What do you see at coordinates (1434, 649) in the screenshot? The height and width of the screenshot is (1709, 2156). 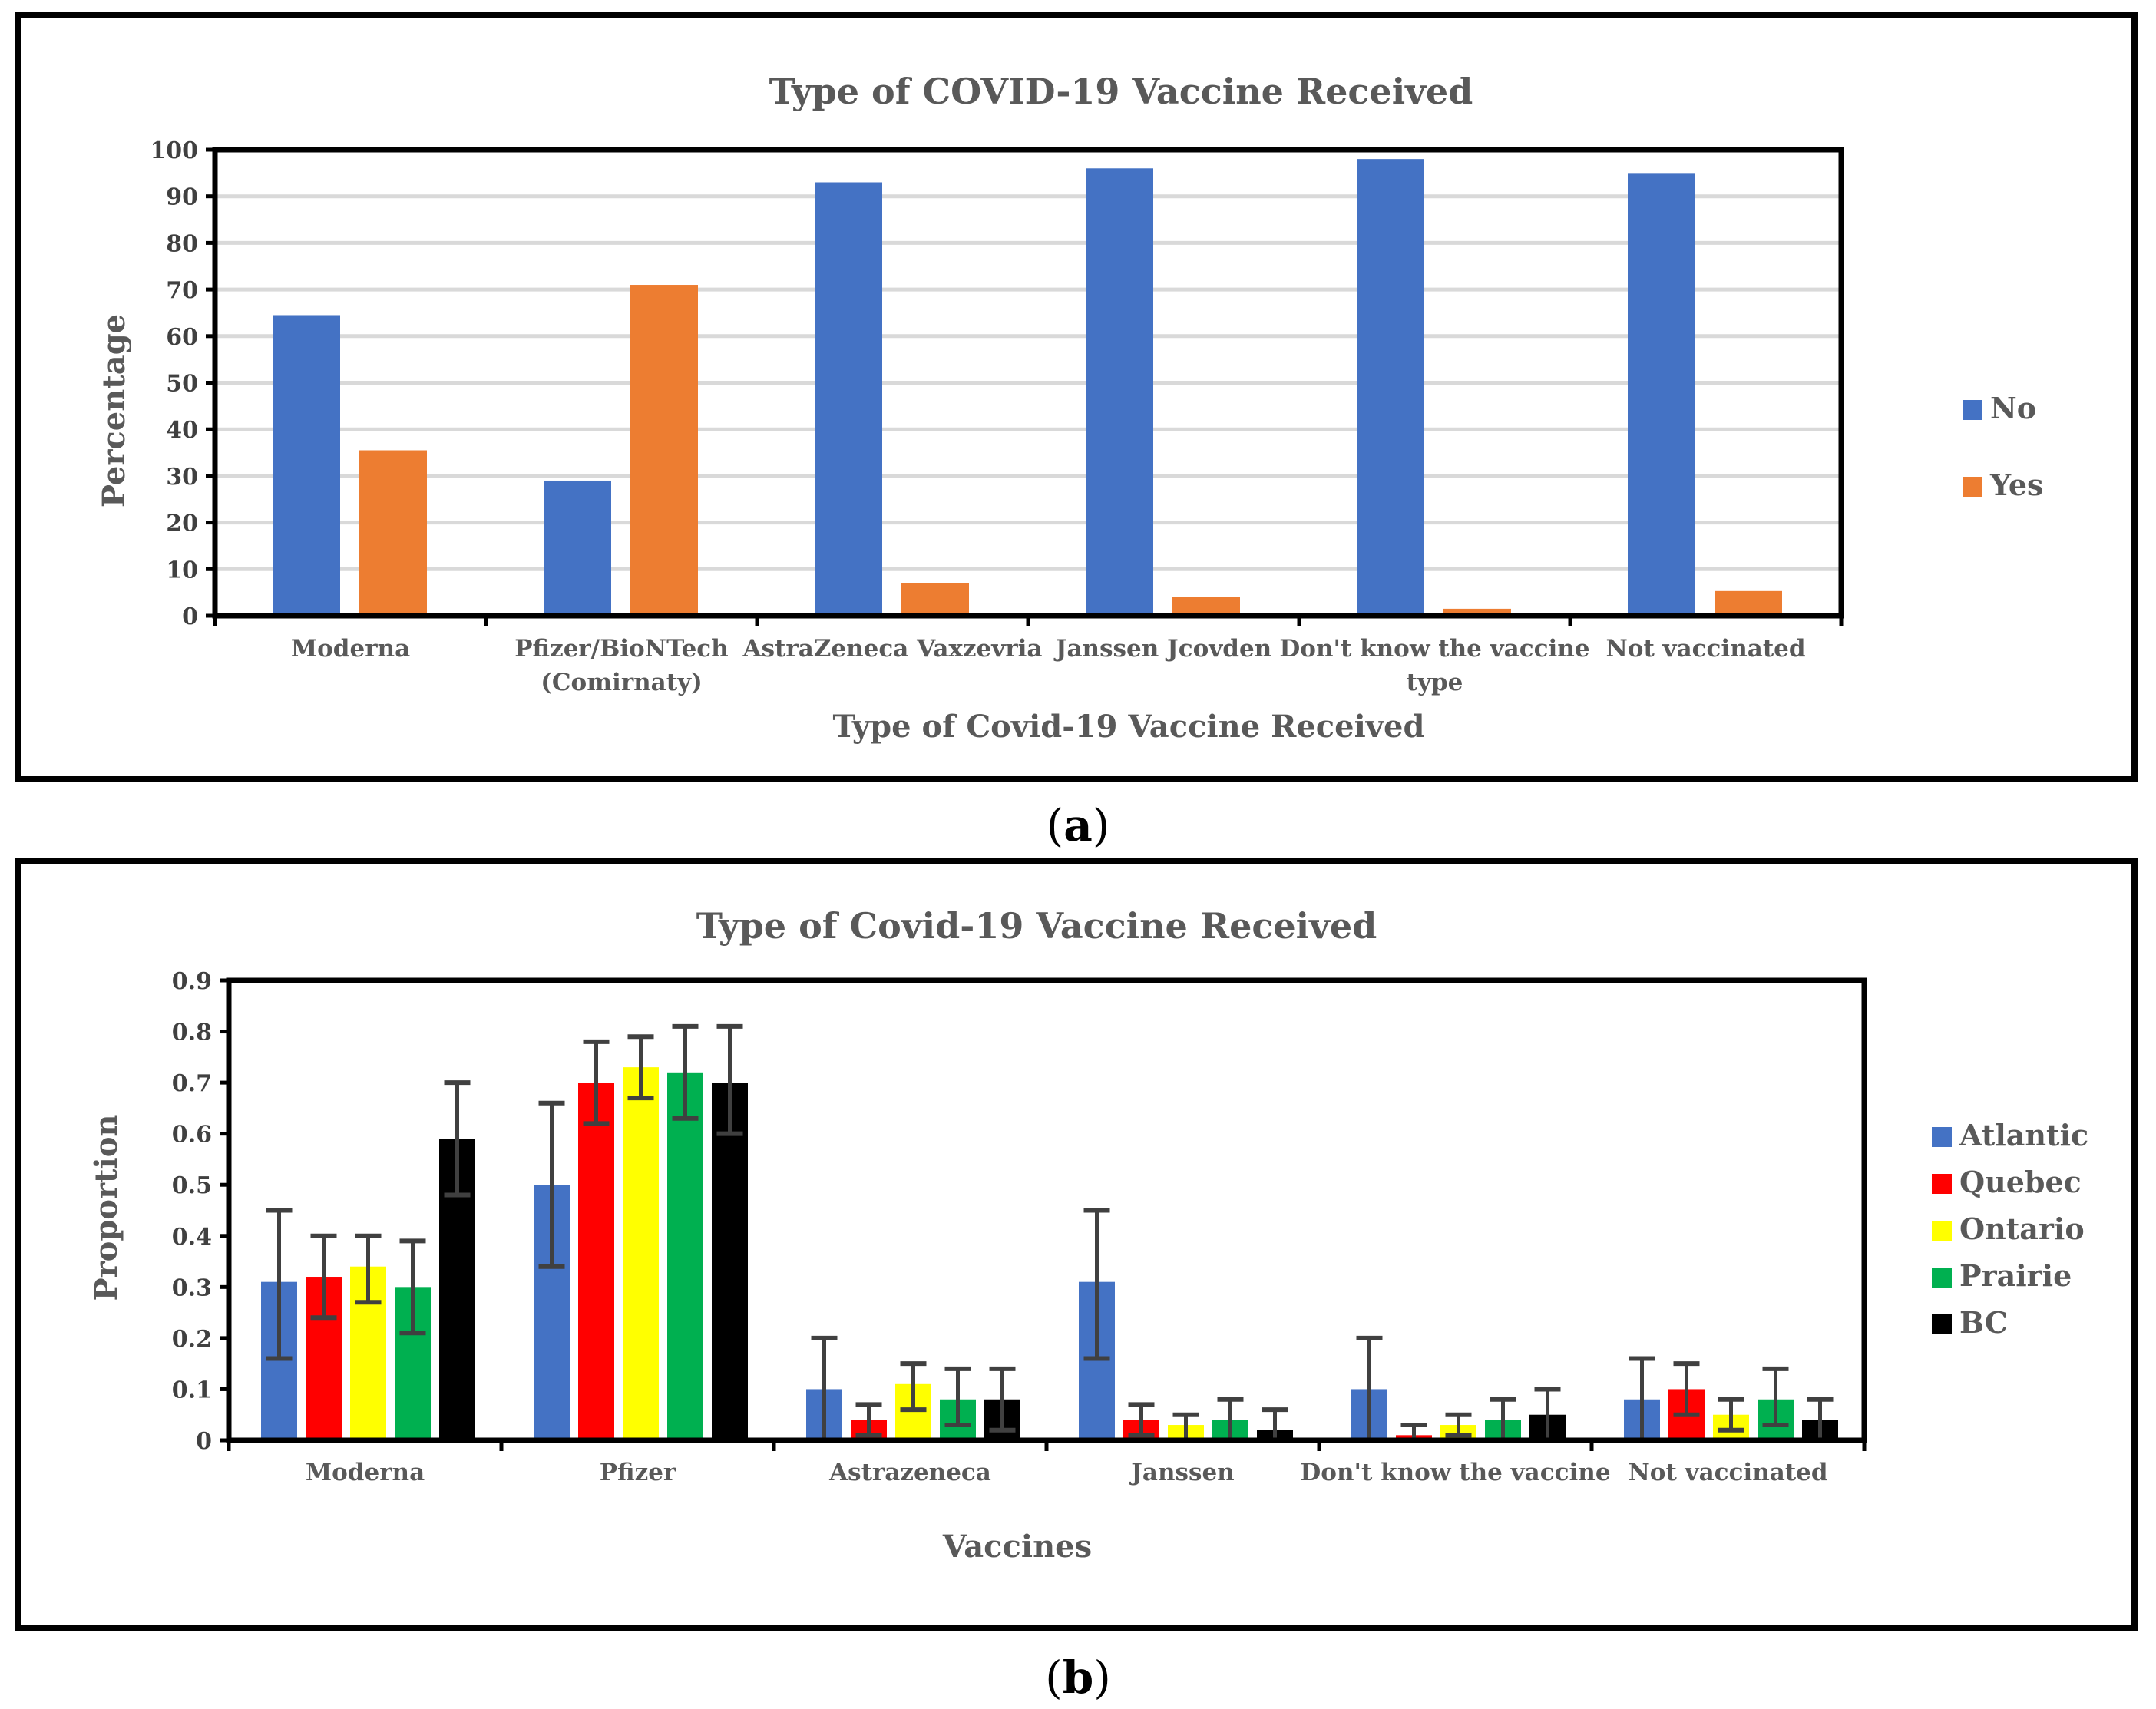 I see `panel-a-x-category-label: Don't know the vaccine` at bounding box center [1434, 649].